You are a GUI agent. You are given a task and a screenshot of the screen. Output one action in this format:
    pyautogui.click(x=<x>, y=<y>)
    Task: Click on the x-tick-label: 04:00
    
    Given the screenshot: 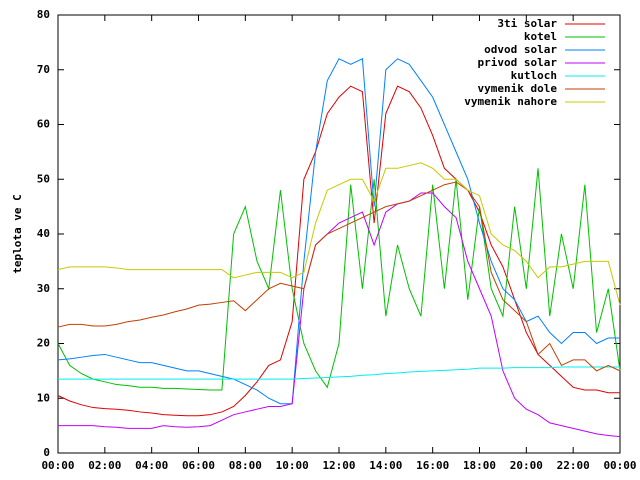 What is the action you would take?
    pyautogui.click(x=151, y=465)
    